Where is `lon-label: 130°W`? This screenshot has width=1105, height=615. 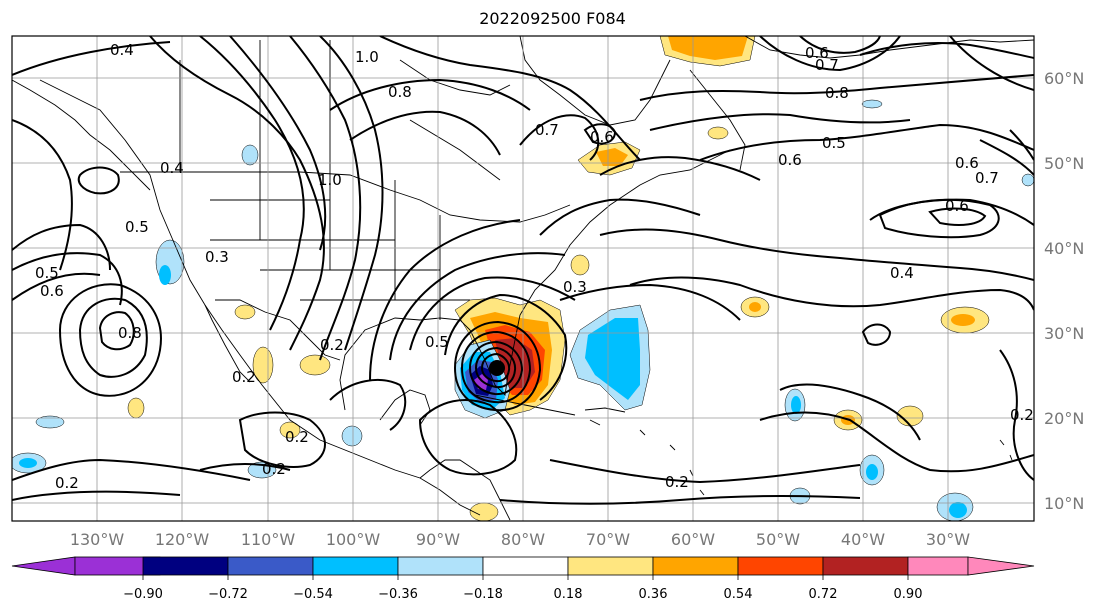
lon-label: 130°W is located at coordinates (97, 539).